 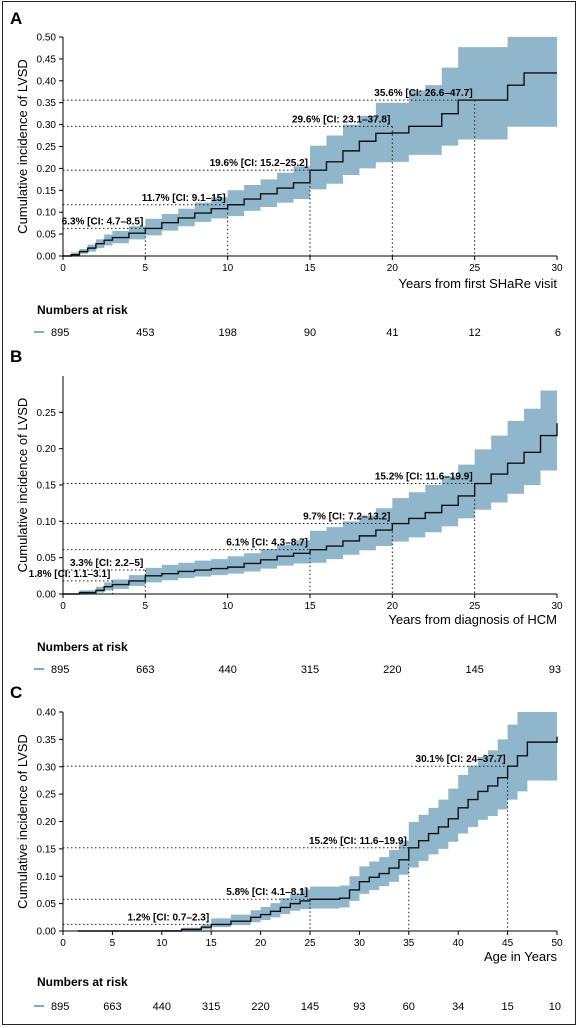 What do you see at coordinates (555, 1007) in the screenshot?
I see `risk-count: 10` at bounding box center [555, 1007].